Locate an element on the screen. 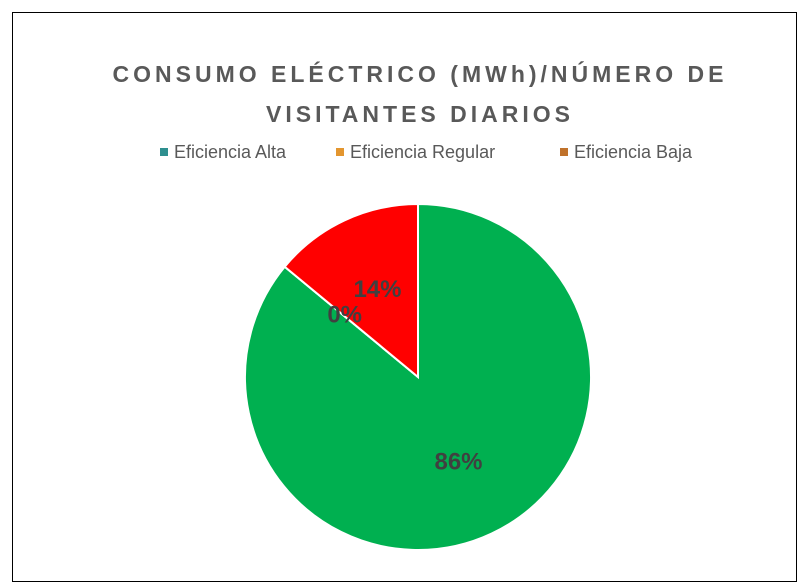 This screenshot has width=810, height=582. data-label: 86% is located at coordinates (458, 461).